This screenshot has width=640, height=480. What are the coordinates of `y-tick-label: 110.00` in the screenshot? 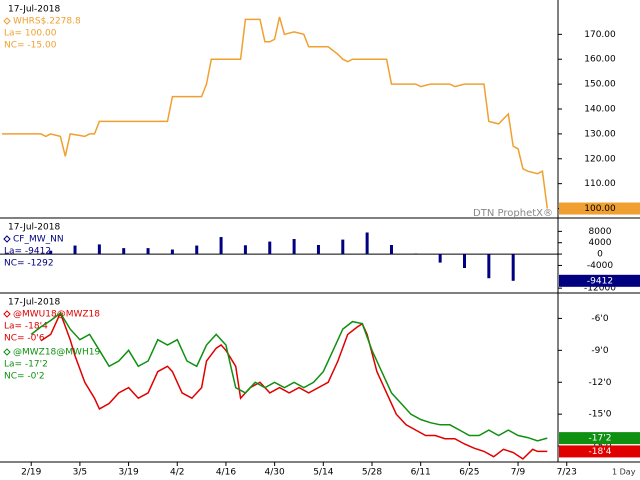 It's located at (600, 184).